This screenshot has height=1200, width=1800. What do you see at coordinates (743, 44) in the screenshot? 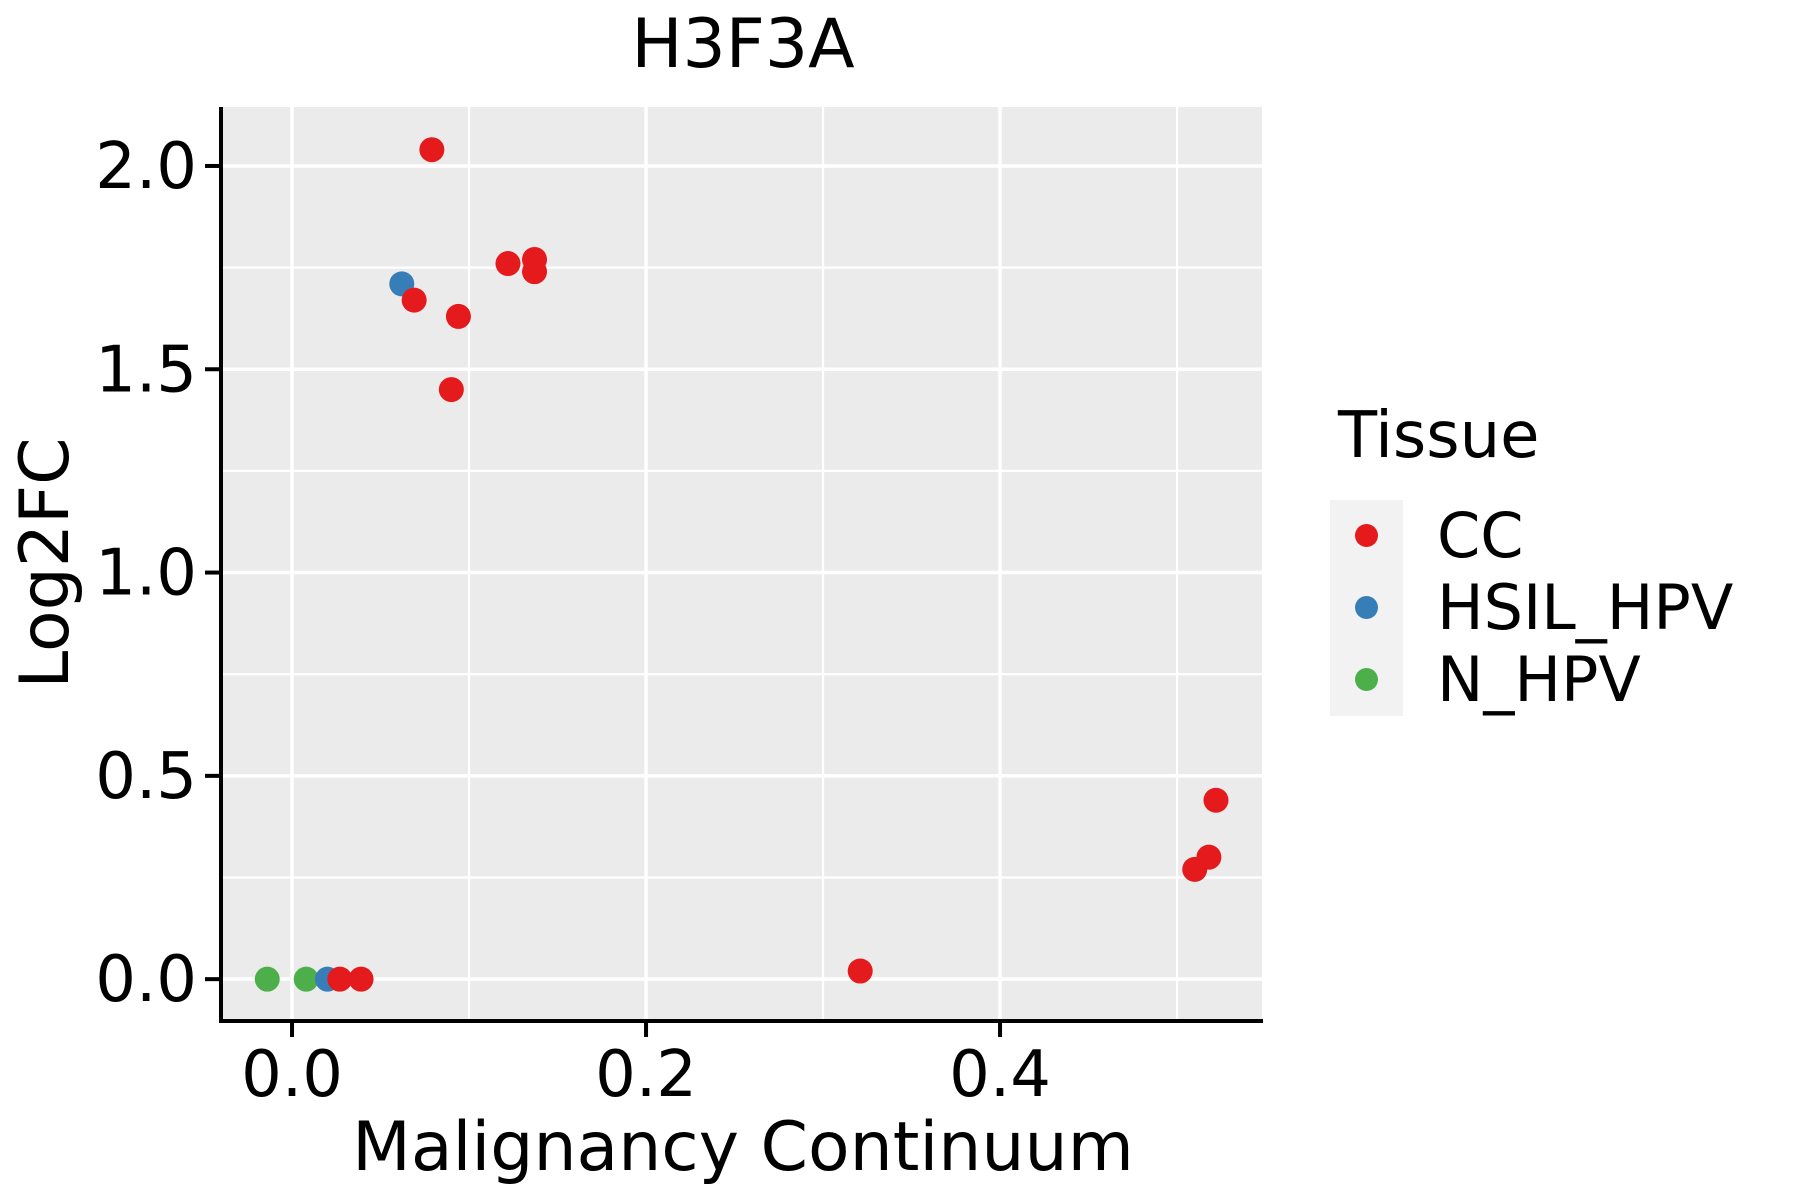
I see `plot-title: H3F3A` at bounding box center [743, 44].